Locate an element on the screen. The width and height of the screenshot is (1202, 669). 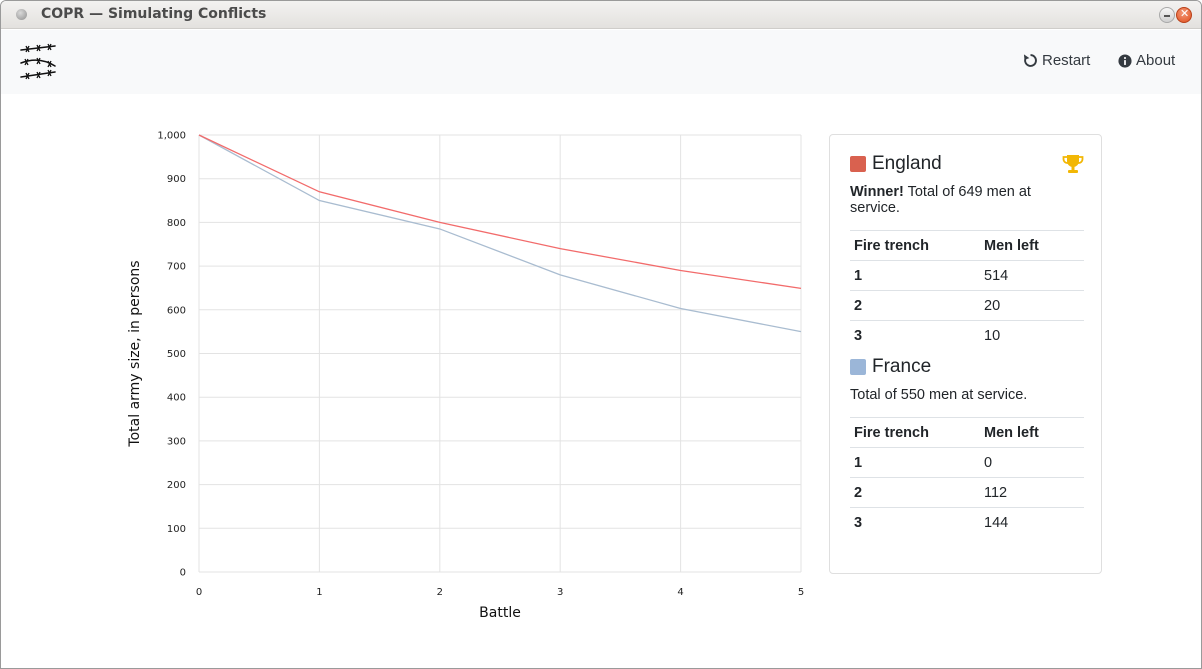
x-tick-label: 5 is located at coordinates (801, 592).